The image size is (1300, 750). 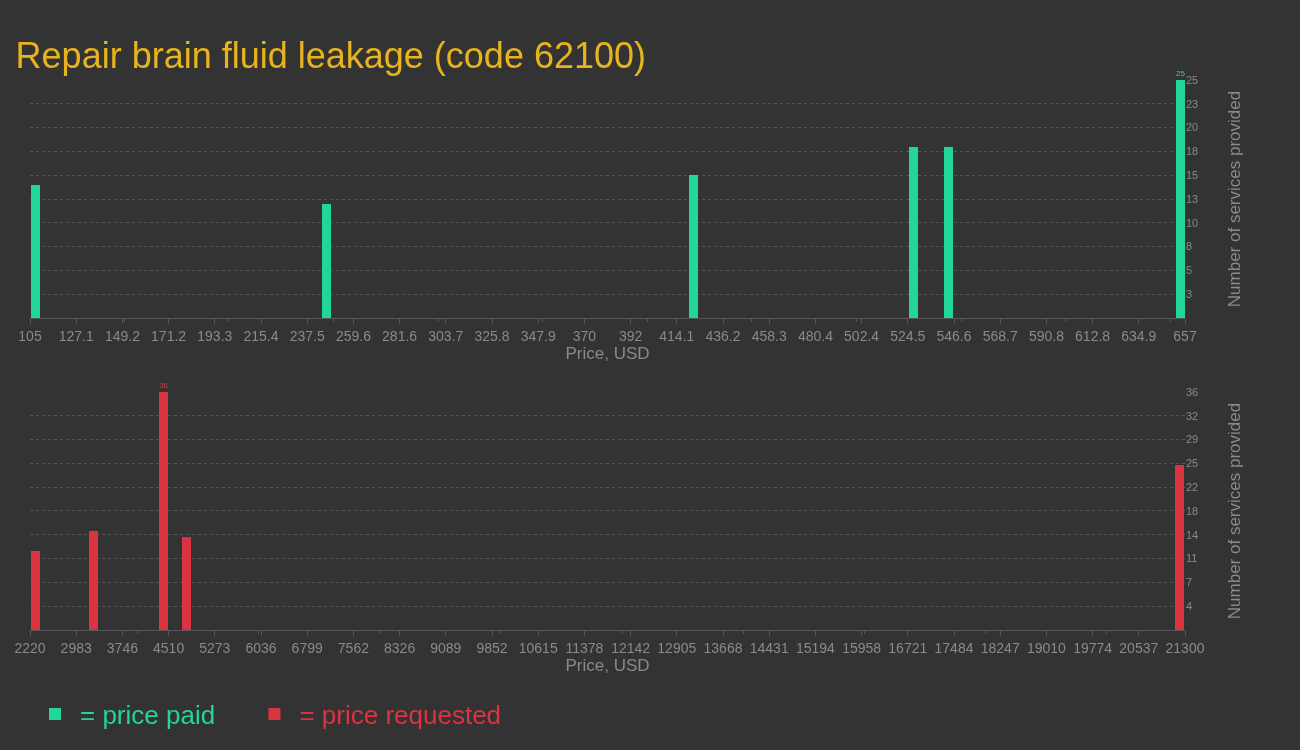 I want to click on x-tick-label: 612.8, so click(x=1093, y=335).